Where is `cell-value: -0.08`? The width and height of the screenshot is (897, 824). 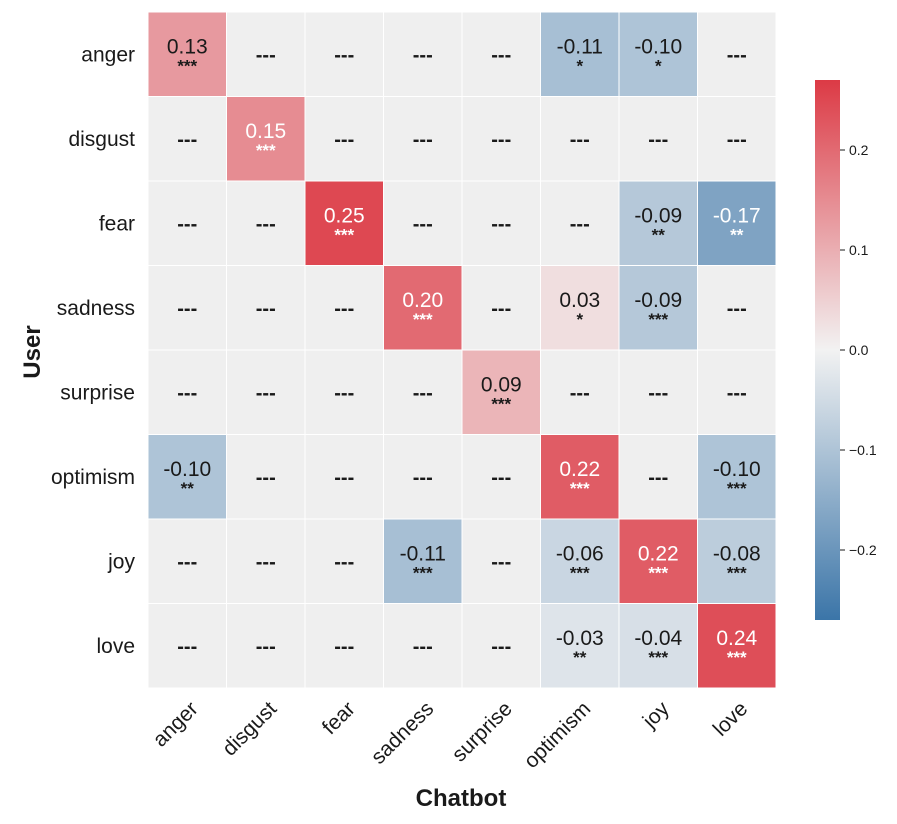 cell-value: -0.08 is located at coordinates (737, 553).